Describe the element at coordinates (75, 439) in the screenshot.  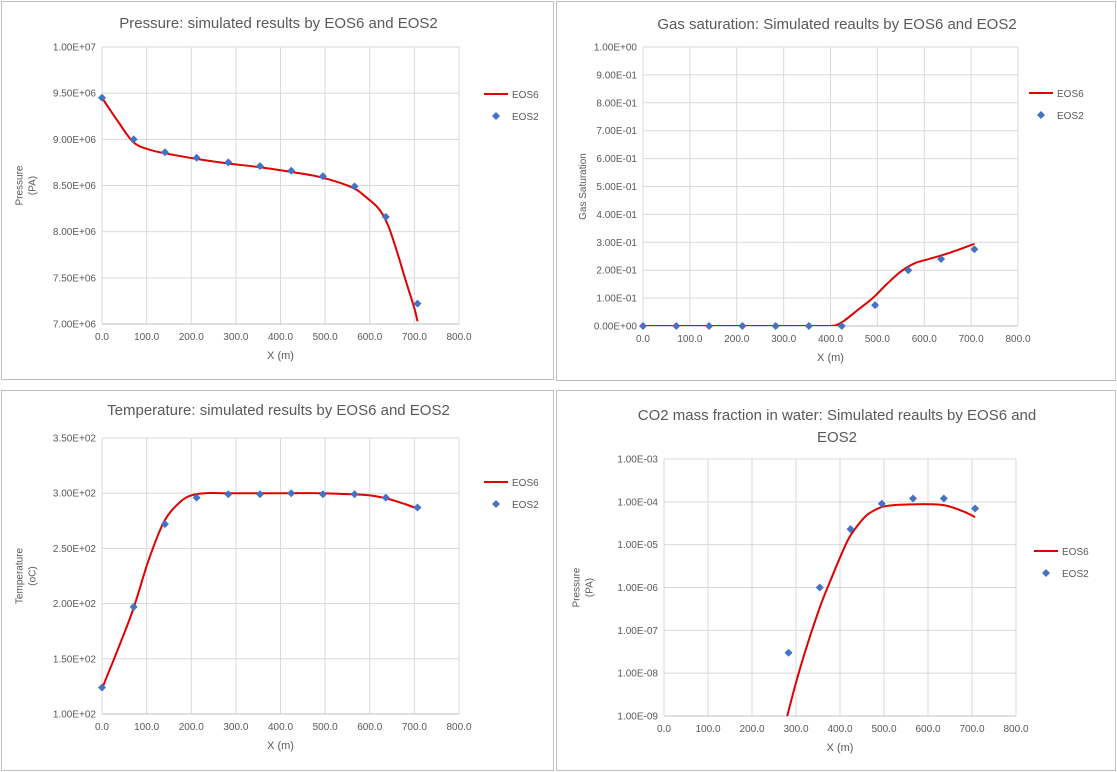
I see `y-tick-label: 3.50E+02` at that location.